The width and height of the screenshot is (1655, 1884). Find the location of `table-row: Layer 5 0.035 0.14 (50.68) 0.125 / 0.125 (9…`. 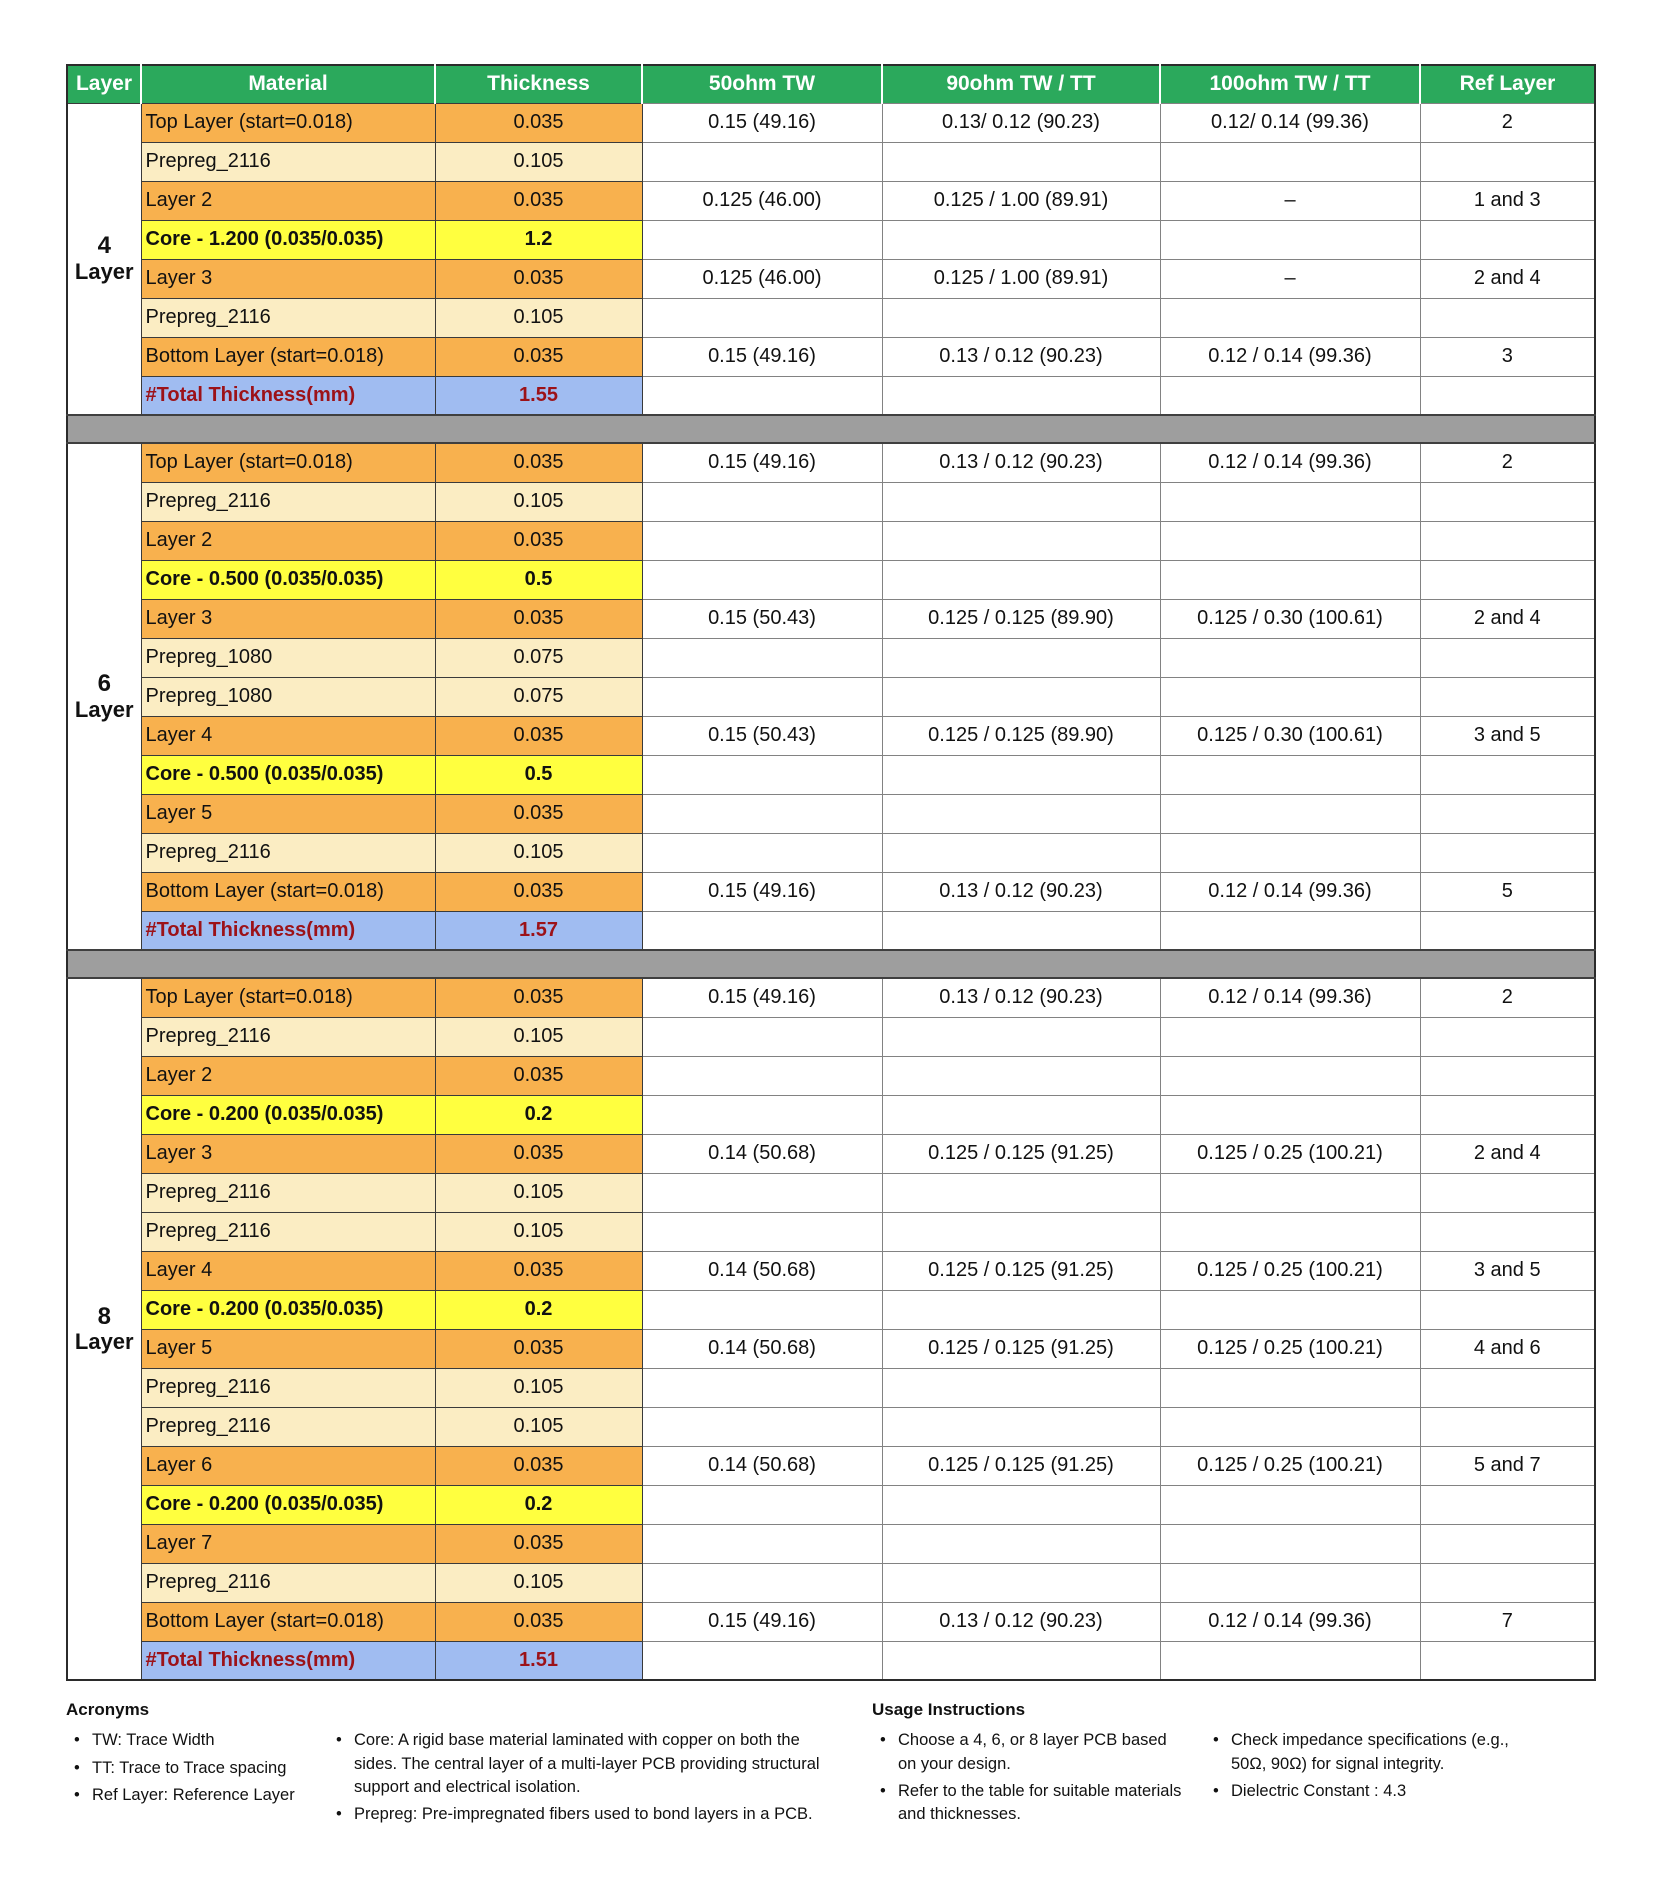

table-row: Layer 5 0.035 0.14 (50.68) 0.125 / 0.125 (9… is located at coordinates (831, 1348).